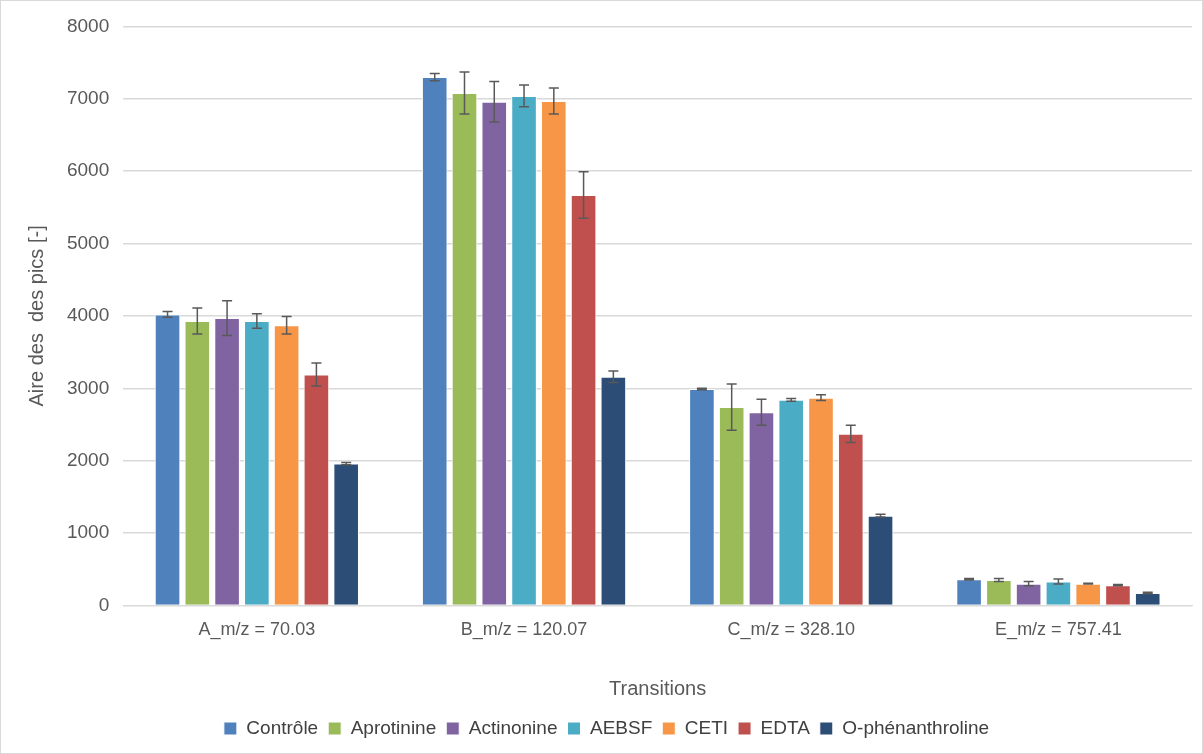 The image size is (1203, 754). What do you see at coordinates (35, 316) in the screenshot?
I see `y-axis-title: Aire des des pics [-]` at bounding box center [35, 316].